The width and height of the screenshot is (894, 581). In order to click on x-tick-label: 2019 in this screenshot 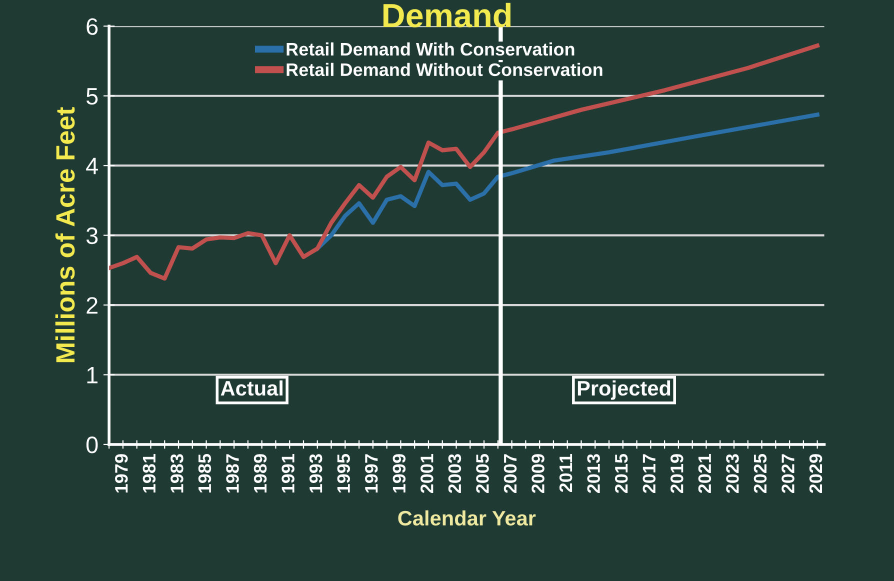, I will do `click(677, 474)`.